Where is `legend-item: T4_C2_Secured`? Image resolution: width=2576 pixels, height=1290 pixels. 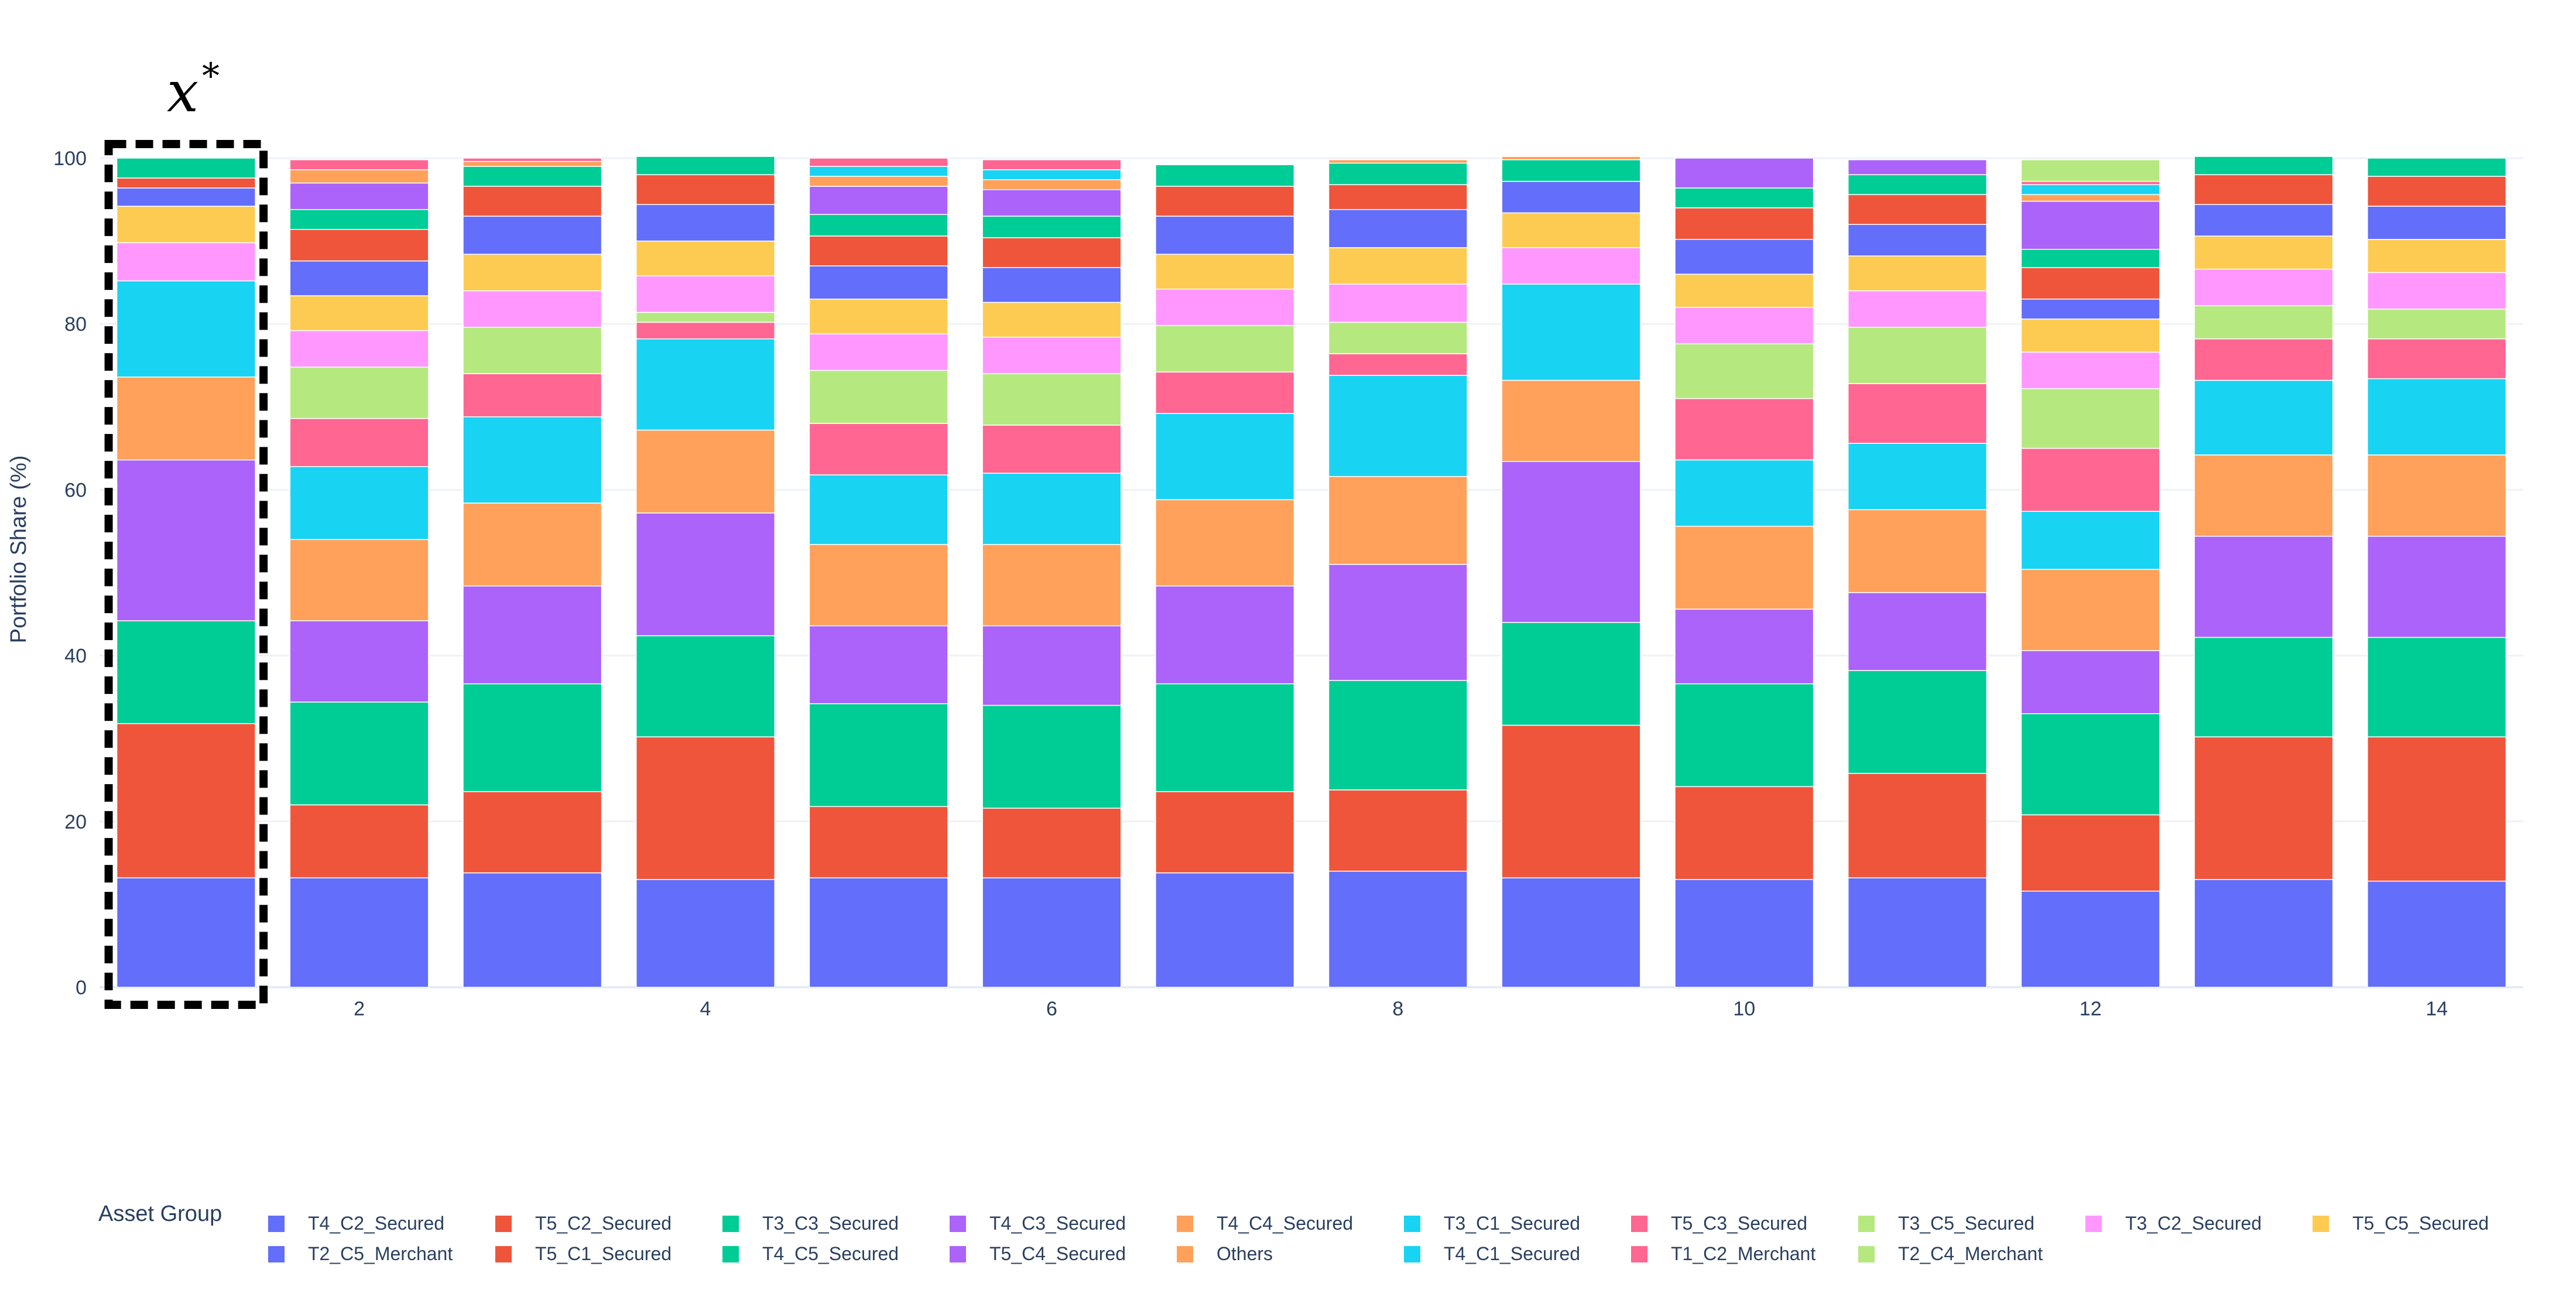
legend-item: T4_C2_Secured is located at coordinates (356, 1223).